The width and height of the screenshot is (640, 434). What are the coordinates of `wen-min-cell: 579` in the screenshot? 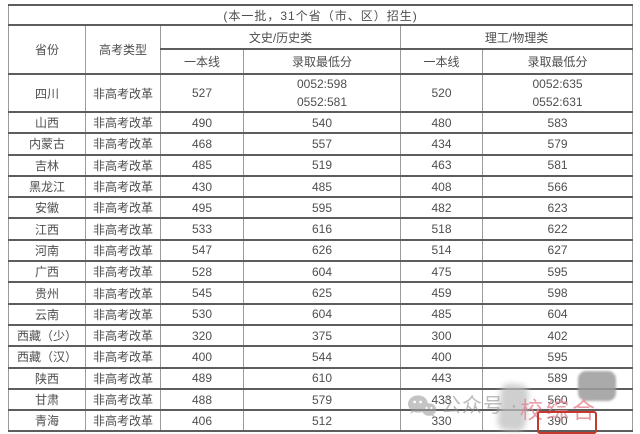 It's located at (322, 399).